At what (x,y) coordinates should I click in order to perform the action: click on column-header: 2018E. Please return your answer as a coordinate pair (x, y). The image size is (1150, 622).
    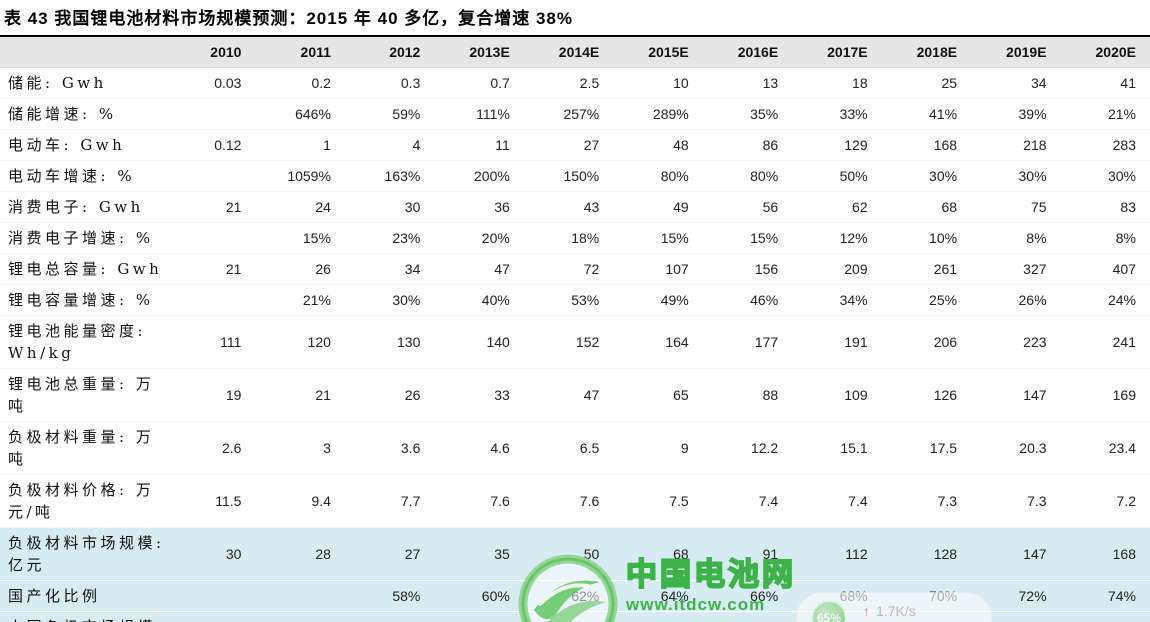
    Looking at the image, I should click on (926, 52).